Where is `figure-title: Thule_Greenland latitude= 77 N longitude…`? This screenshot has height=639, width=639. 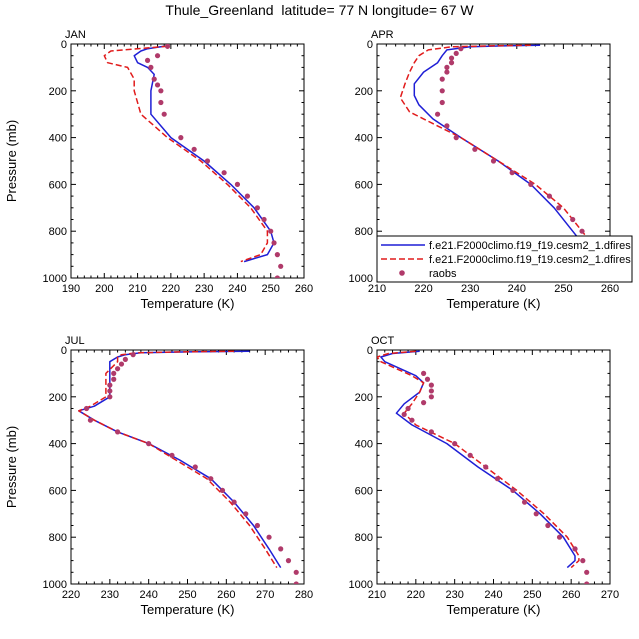
figure-title: Thule_Greenland latitude= 77 N longitude… is located at coordinates (319, 10).